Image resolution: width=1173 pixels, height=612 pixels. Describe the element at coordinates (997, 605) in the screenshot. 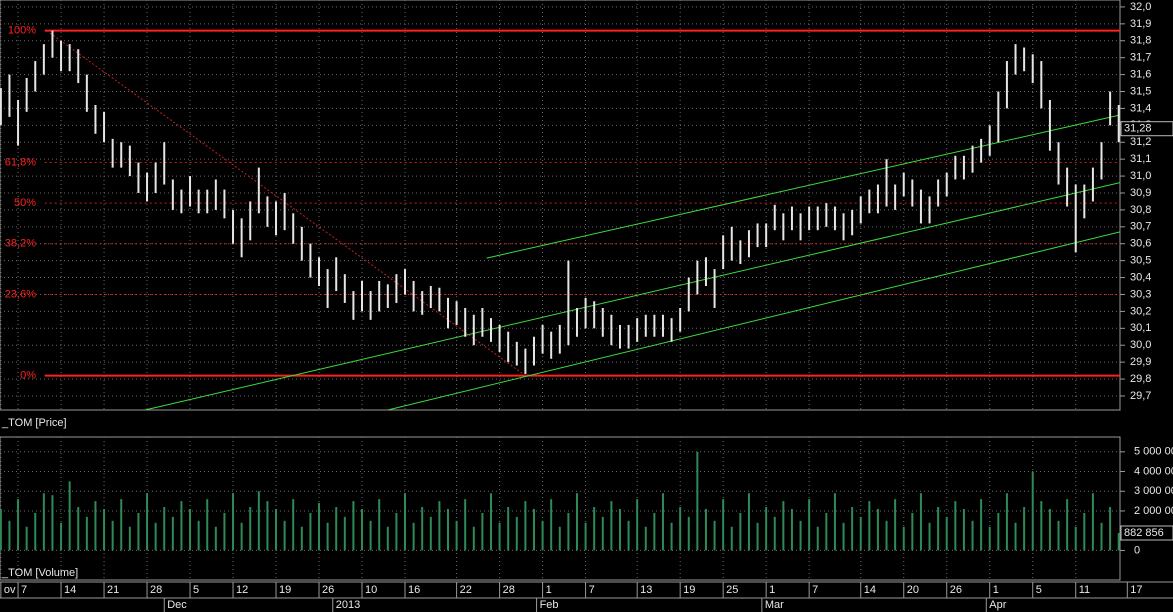

I see `month-label: Apr` at that location.